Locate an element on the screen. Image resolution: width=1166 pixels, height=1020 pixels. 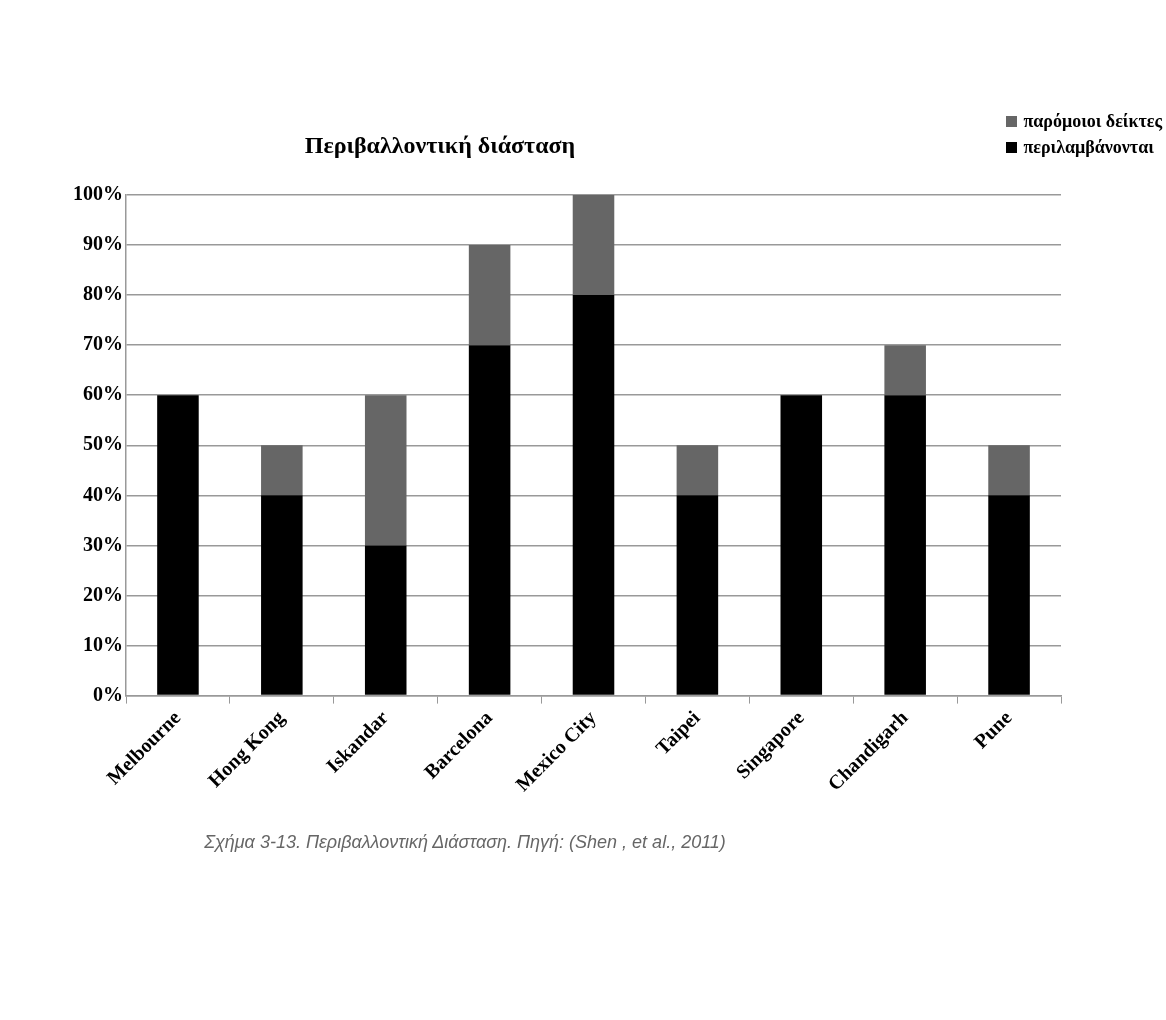
legend-label: παρόμοιοι δείκτες is located at coordinates (1092, 121).